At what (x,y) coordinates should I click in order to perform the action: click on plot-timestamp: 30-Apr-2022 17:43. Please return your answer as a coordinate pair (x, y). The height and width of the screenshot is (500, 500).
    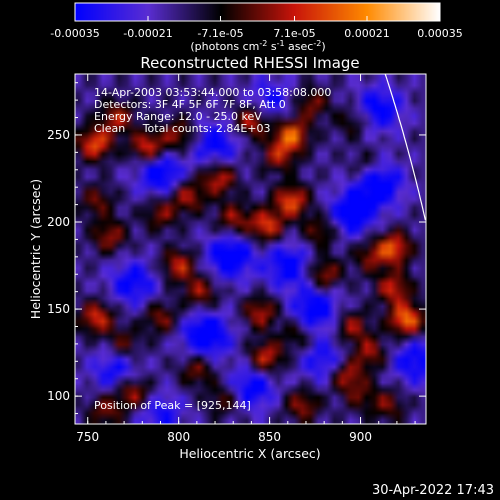
    Looking at the image, I should click on (433, 490).